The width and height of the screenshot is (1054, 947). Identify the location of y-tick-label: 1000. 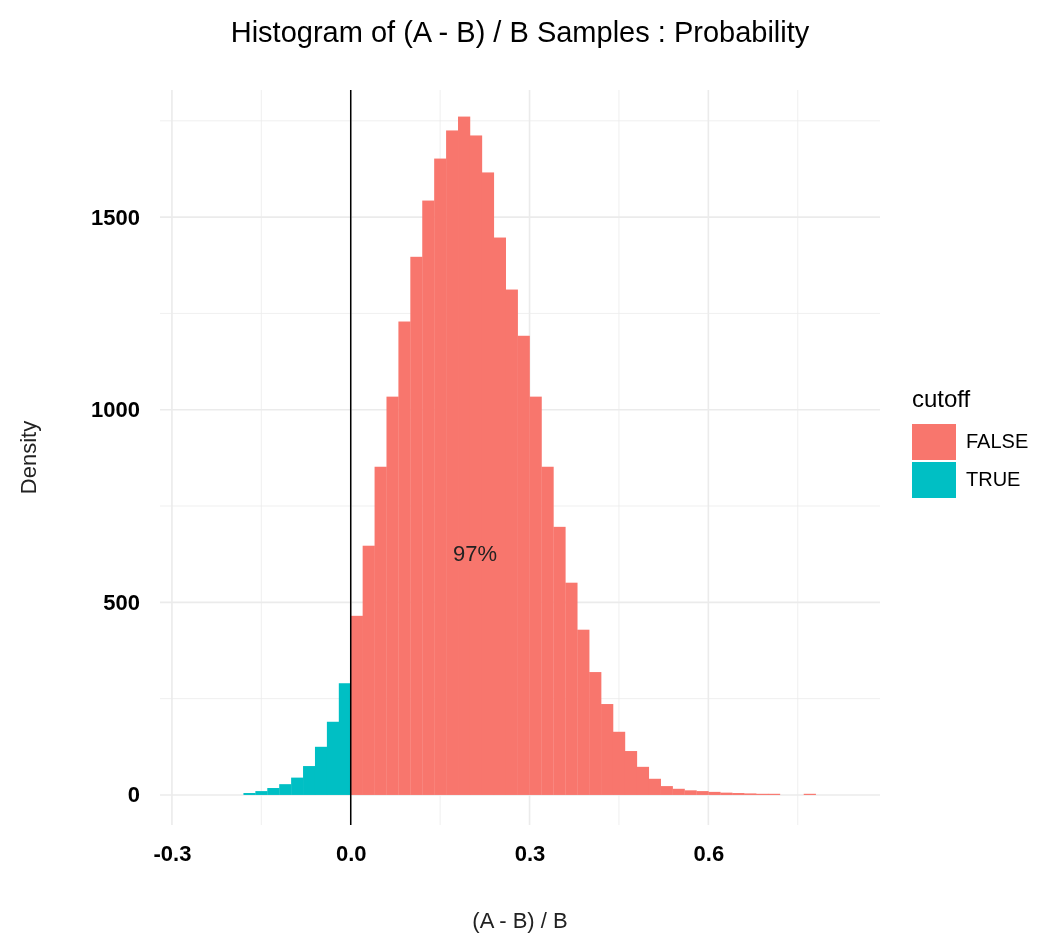
(115, 410).